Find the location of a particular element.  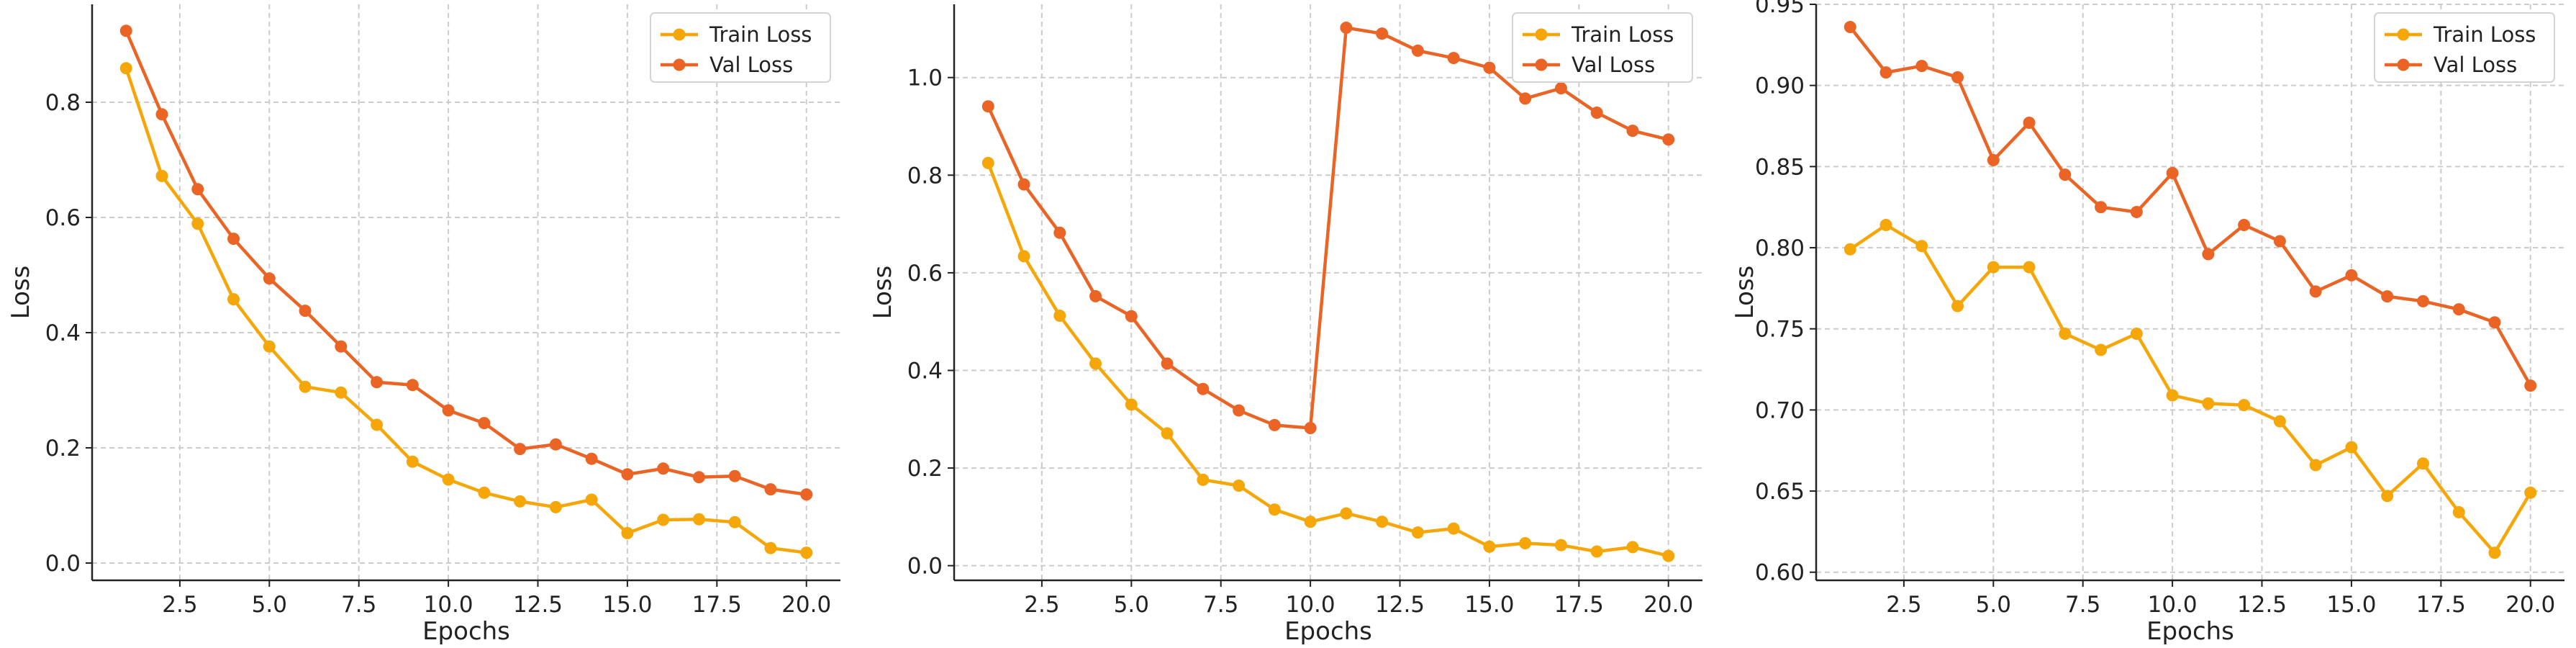

series-line-train is located at coordinates (2190, 388).